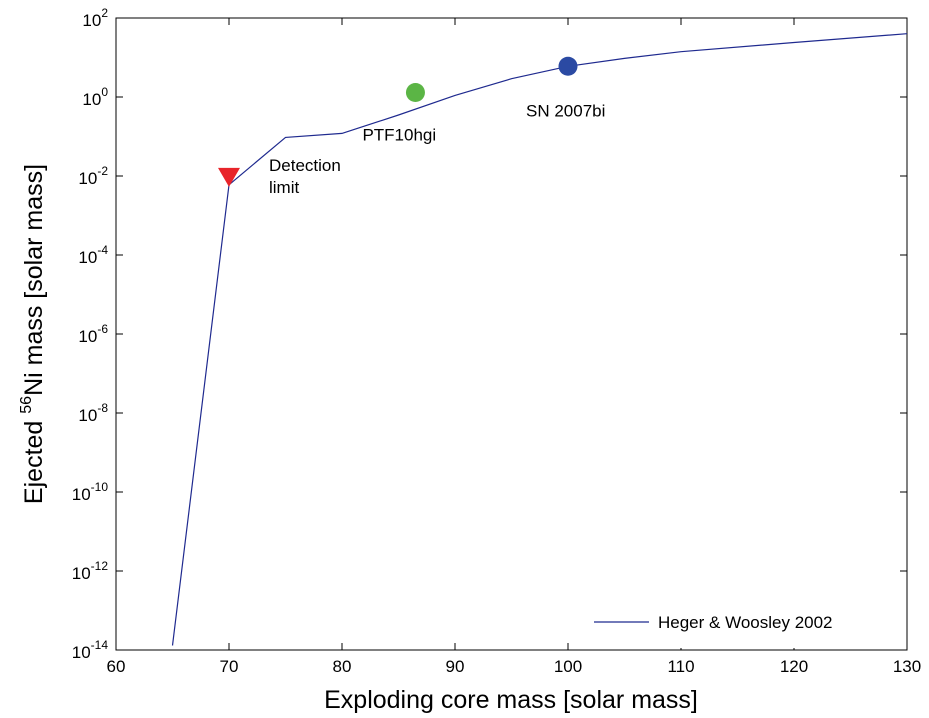 The height and width of the screenshot is (718, 929). What do you see at coordinates (93, 334) in the screenshot?
I see `y-tick-label: 10⁻⁶` at bounding box center [93, 334].